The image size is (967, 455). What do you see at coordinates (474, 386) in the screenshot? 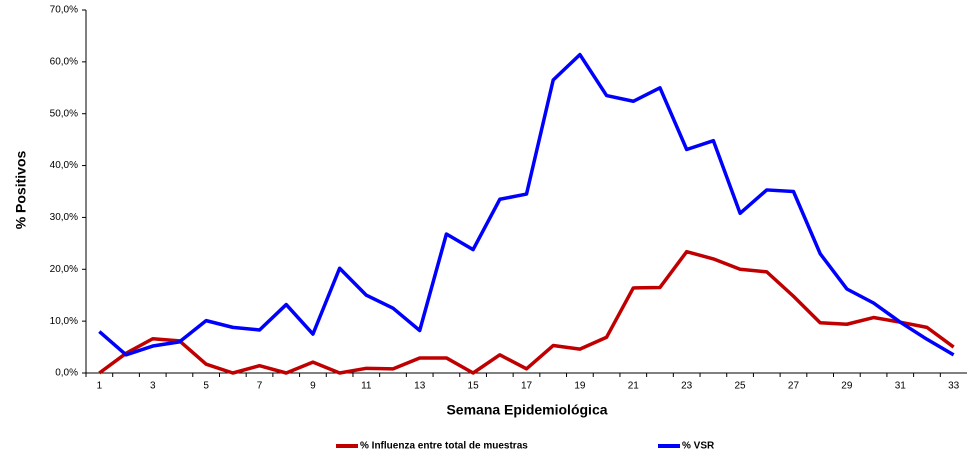
I see `x-tick-label: 15` at bounding box center [474, 386].